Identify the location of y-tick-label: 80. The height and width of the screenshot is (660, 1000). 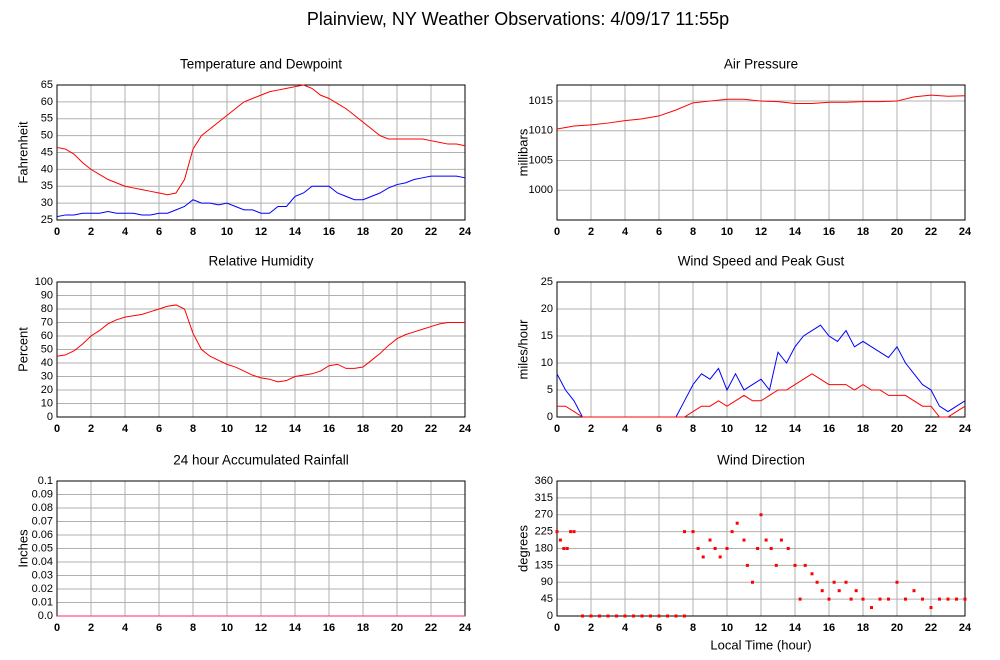
(47, 309).